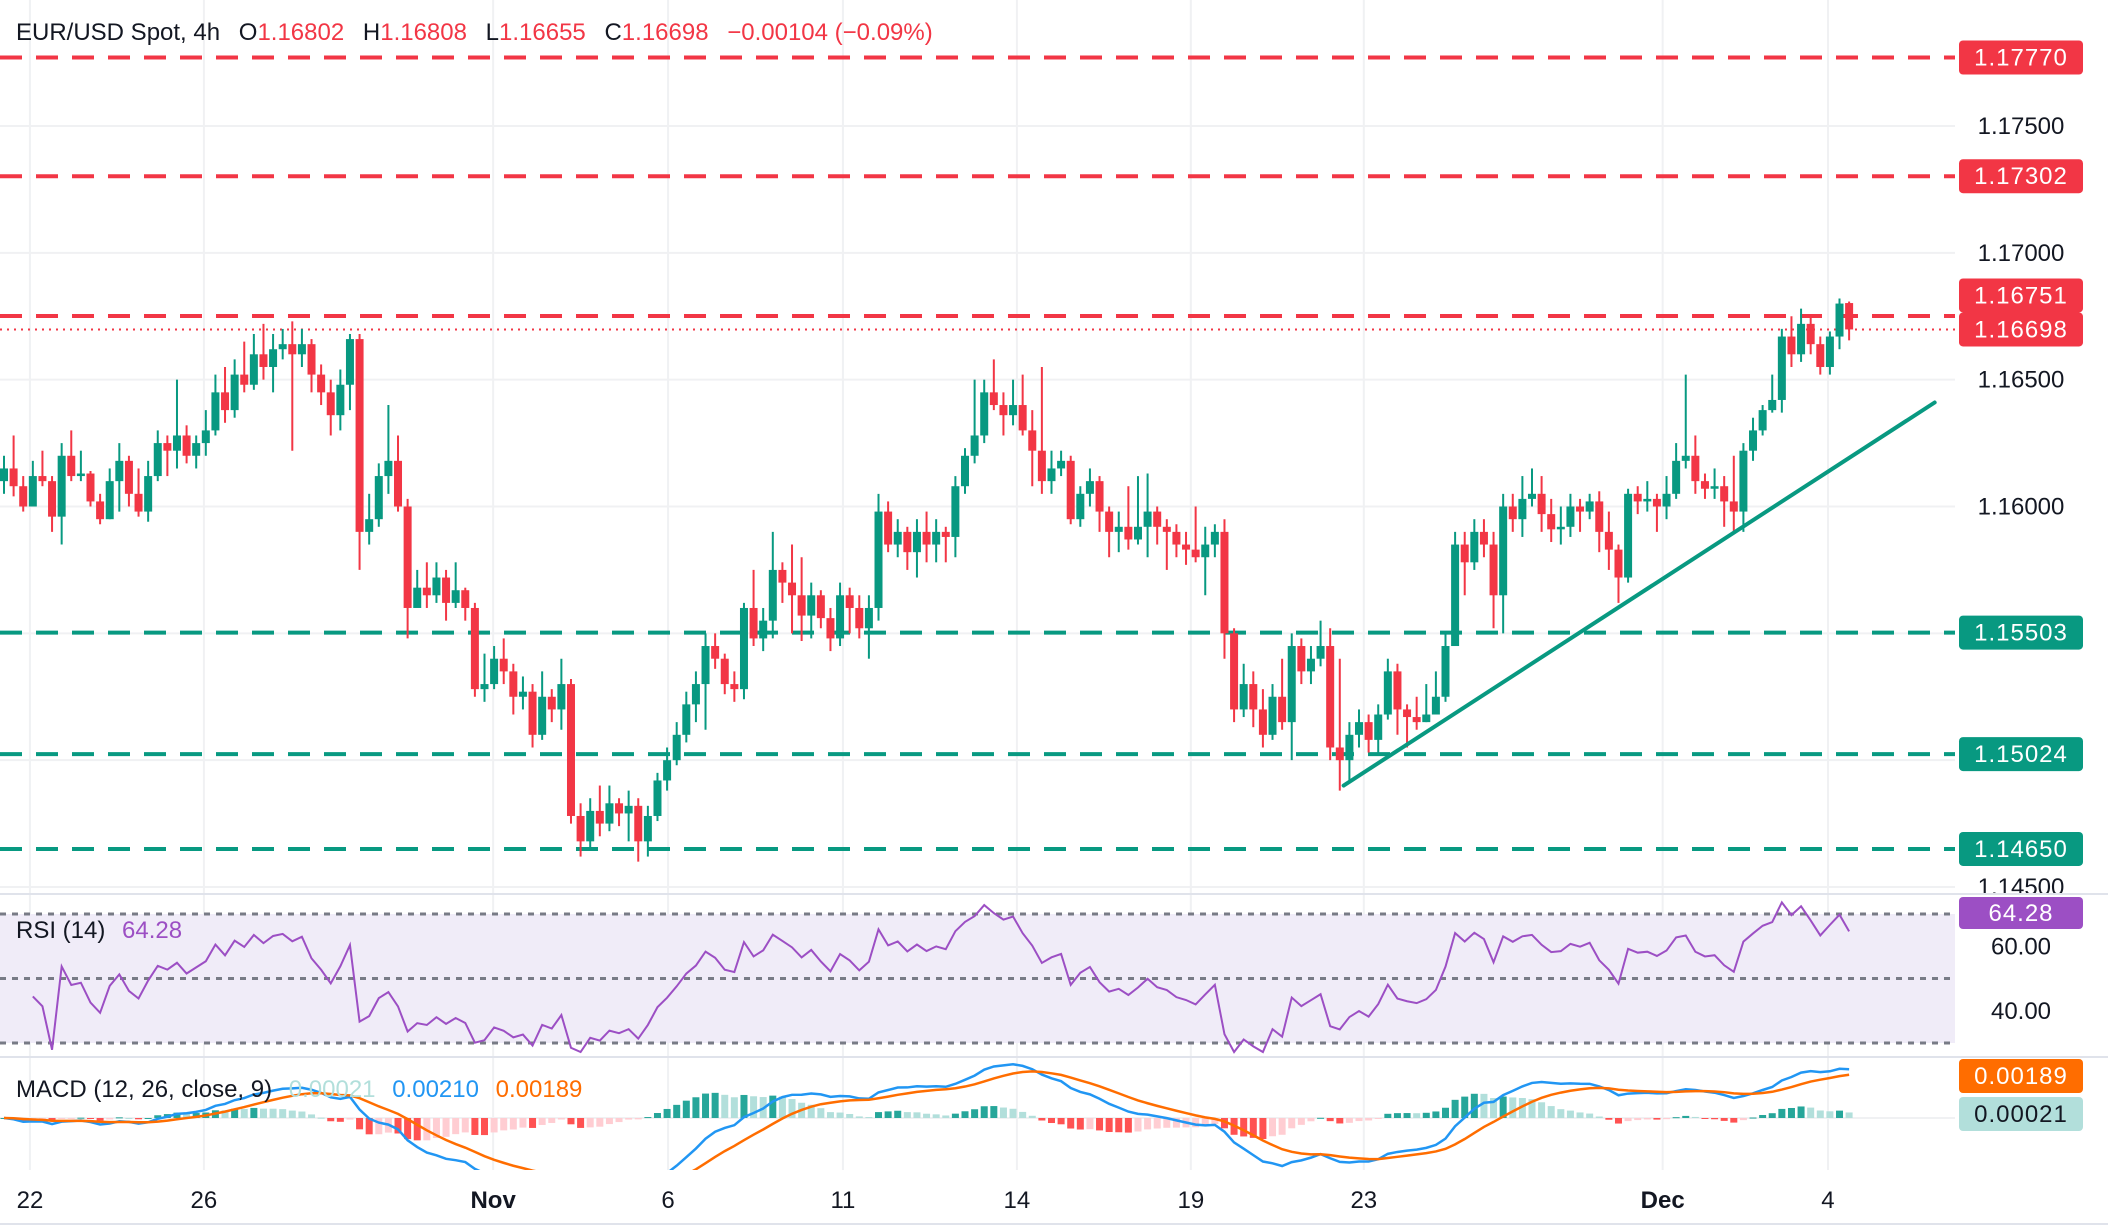 The height and width of the screenshot is (1226, 2108). I want to click on macd-signal-badge-text: 0.00189, so click(2021, 1076).